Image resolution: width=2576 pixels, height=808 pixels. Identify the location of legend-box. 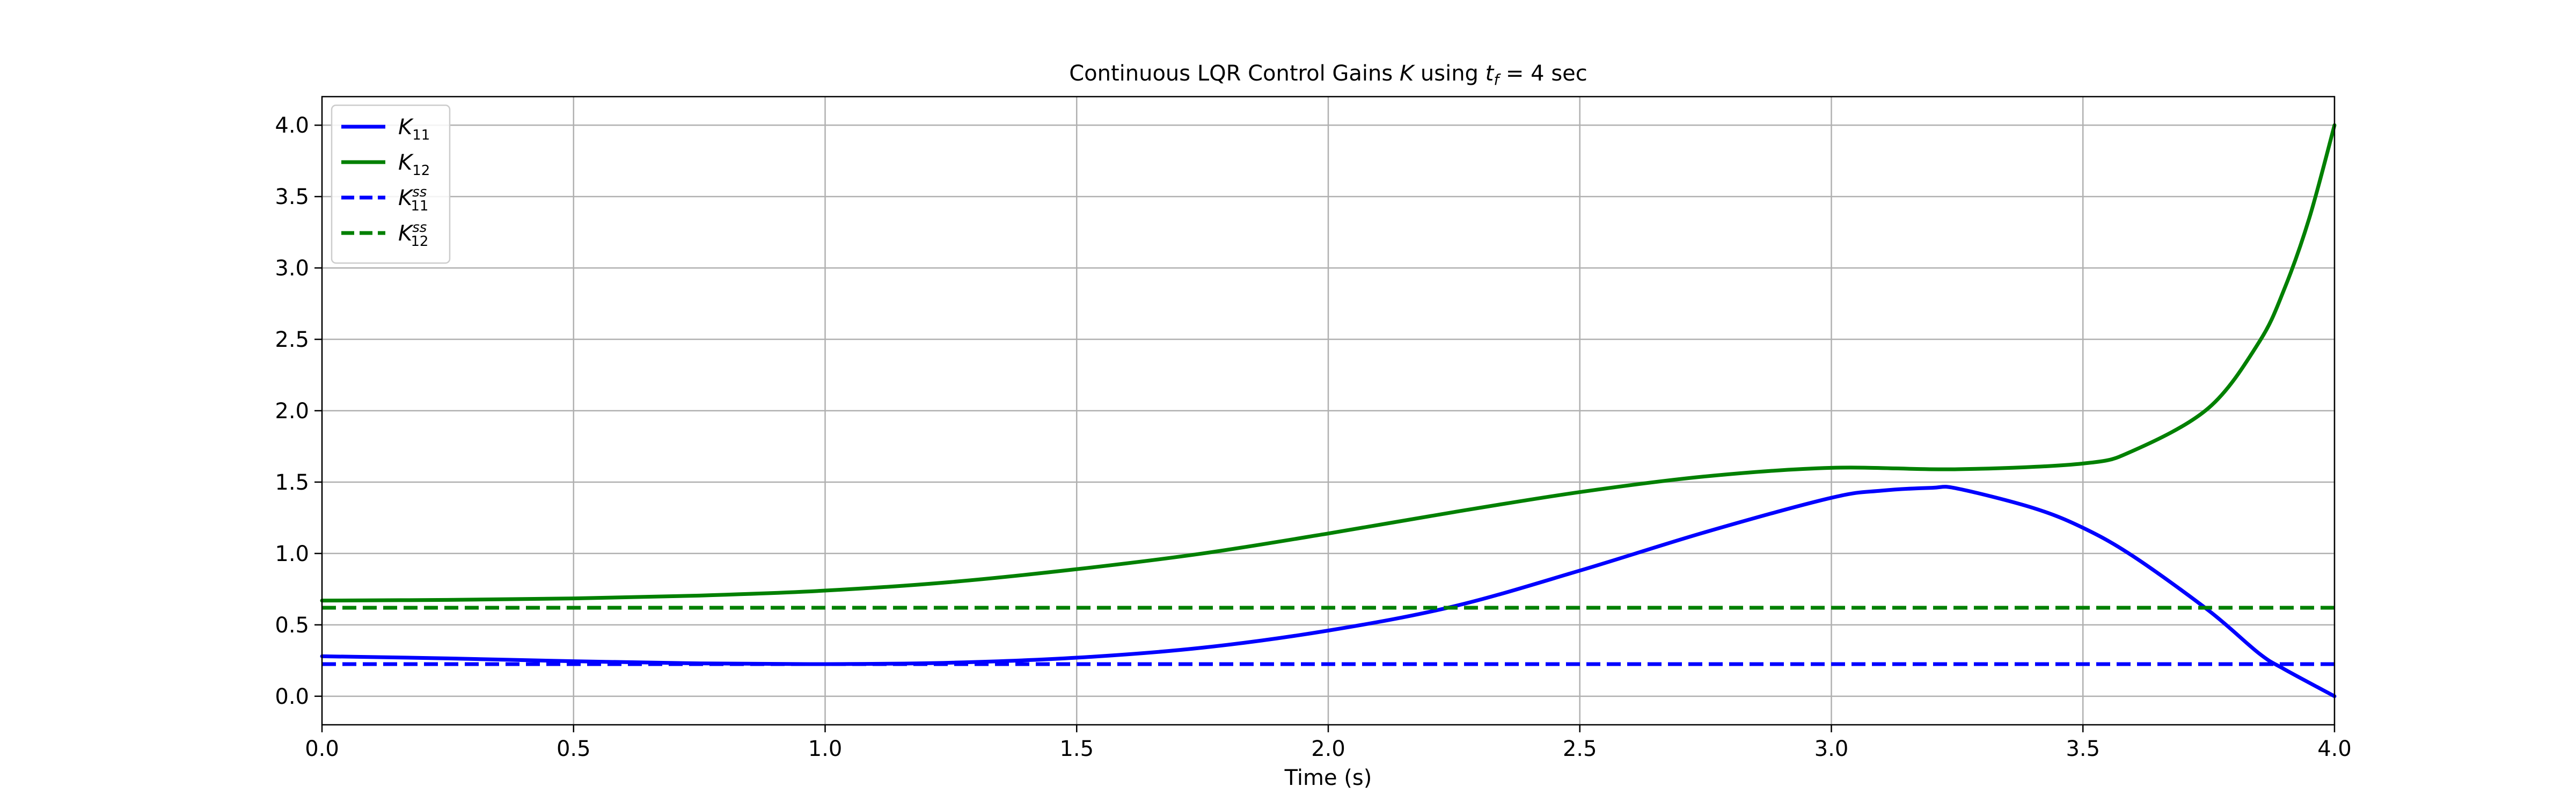
(391, 184).